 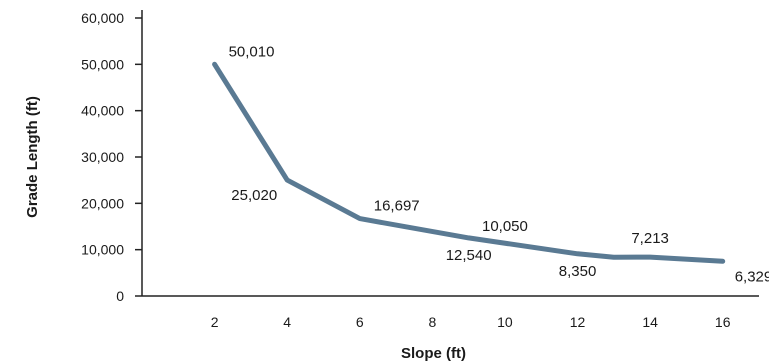 I want to click on x-tick-label: 14, so click(x=650, y=322).